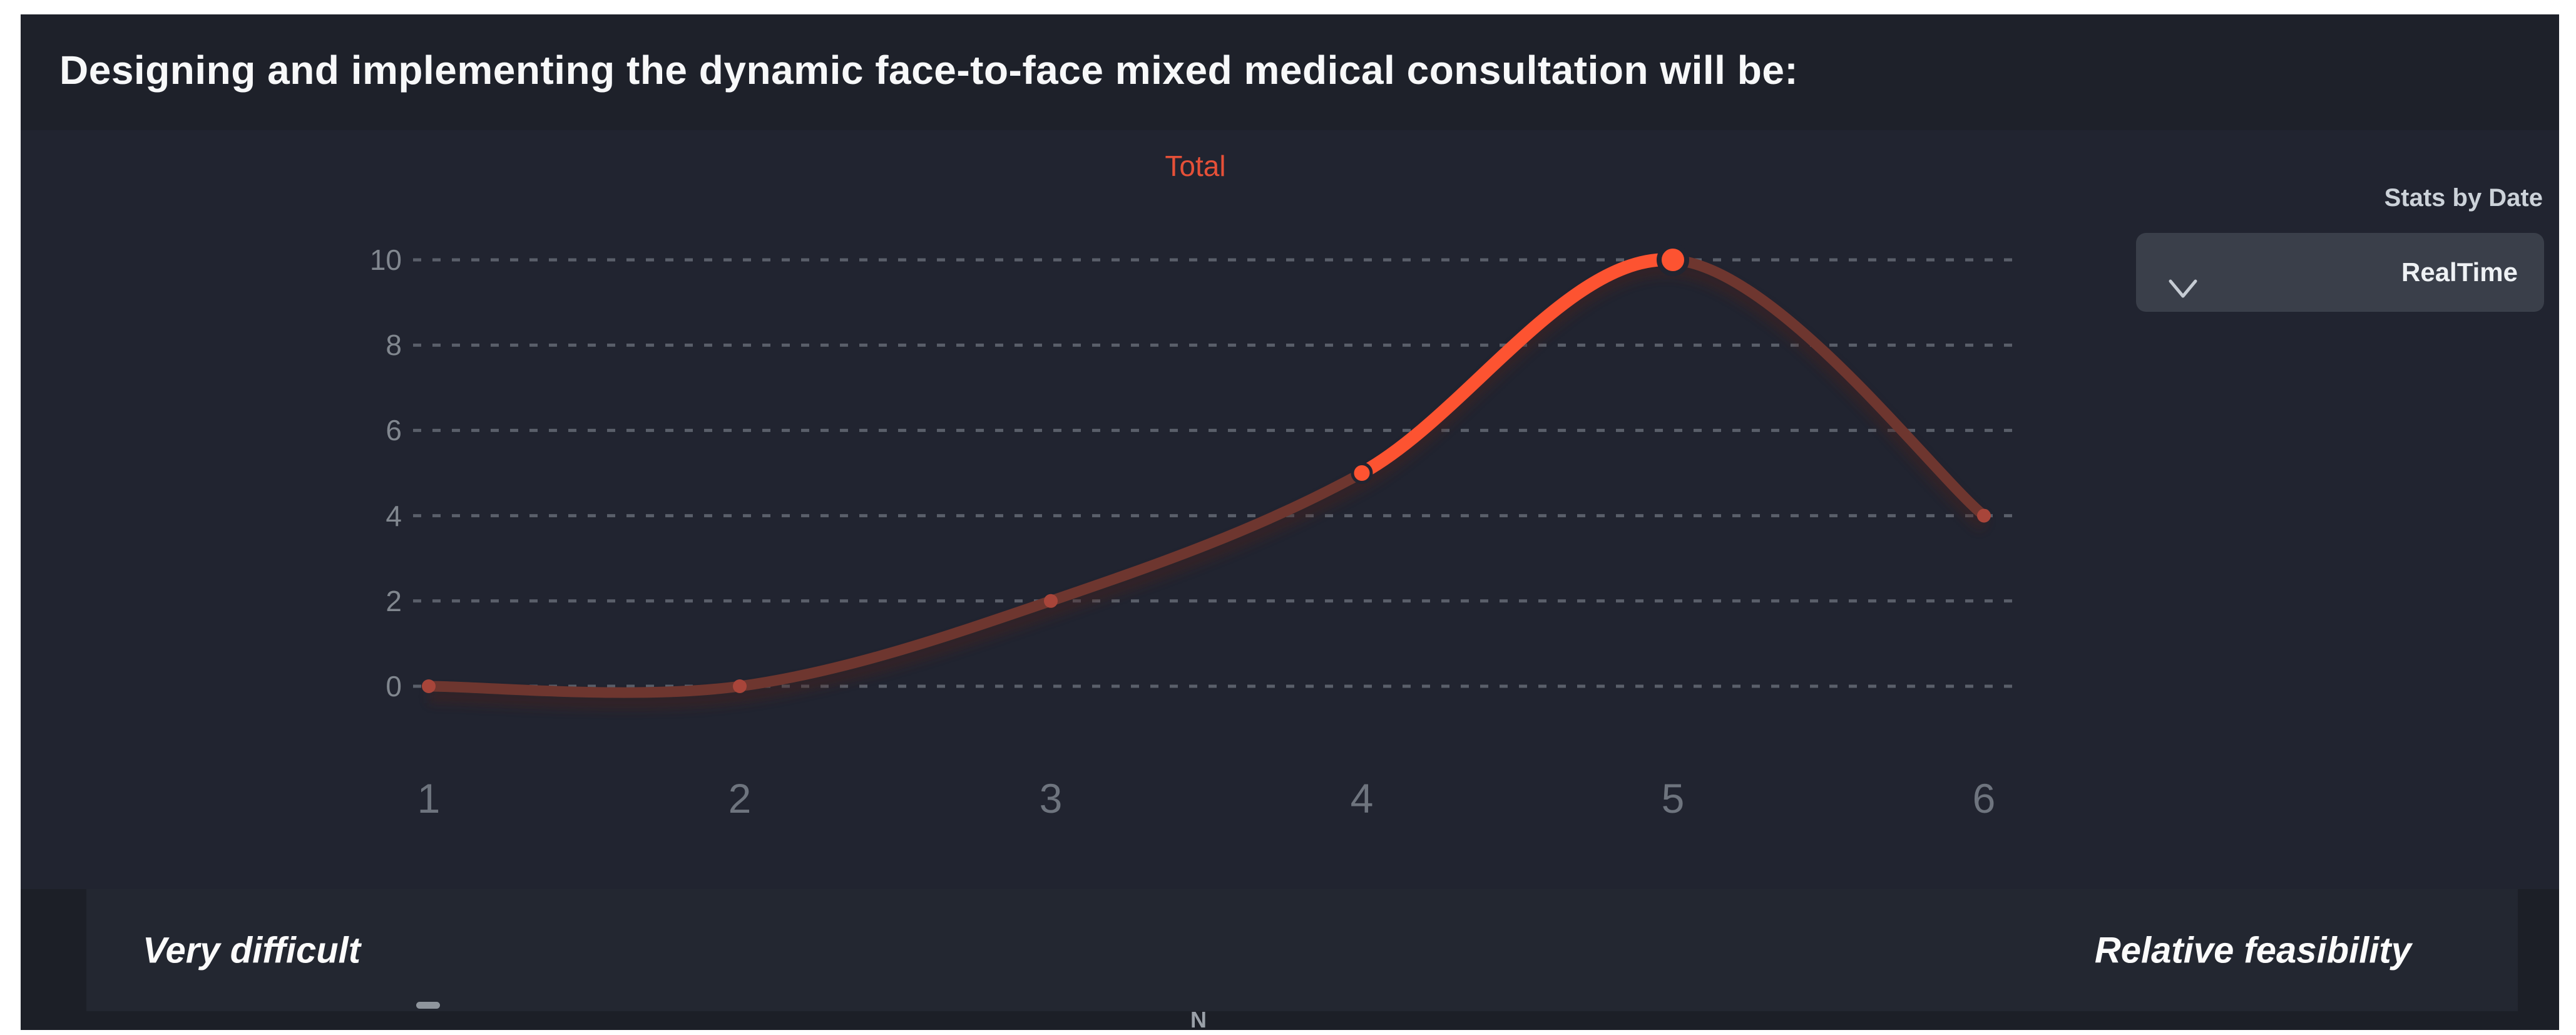 The width and height of the screenshot is (2576, 1035). Describe the element at coordinates (2183, 289) in the screenshot. I see `chevron-down-icon` at that location.